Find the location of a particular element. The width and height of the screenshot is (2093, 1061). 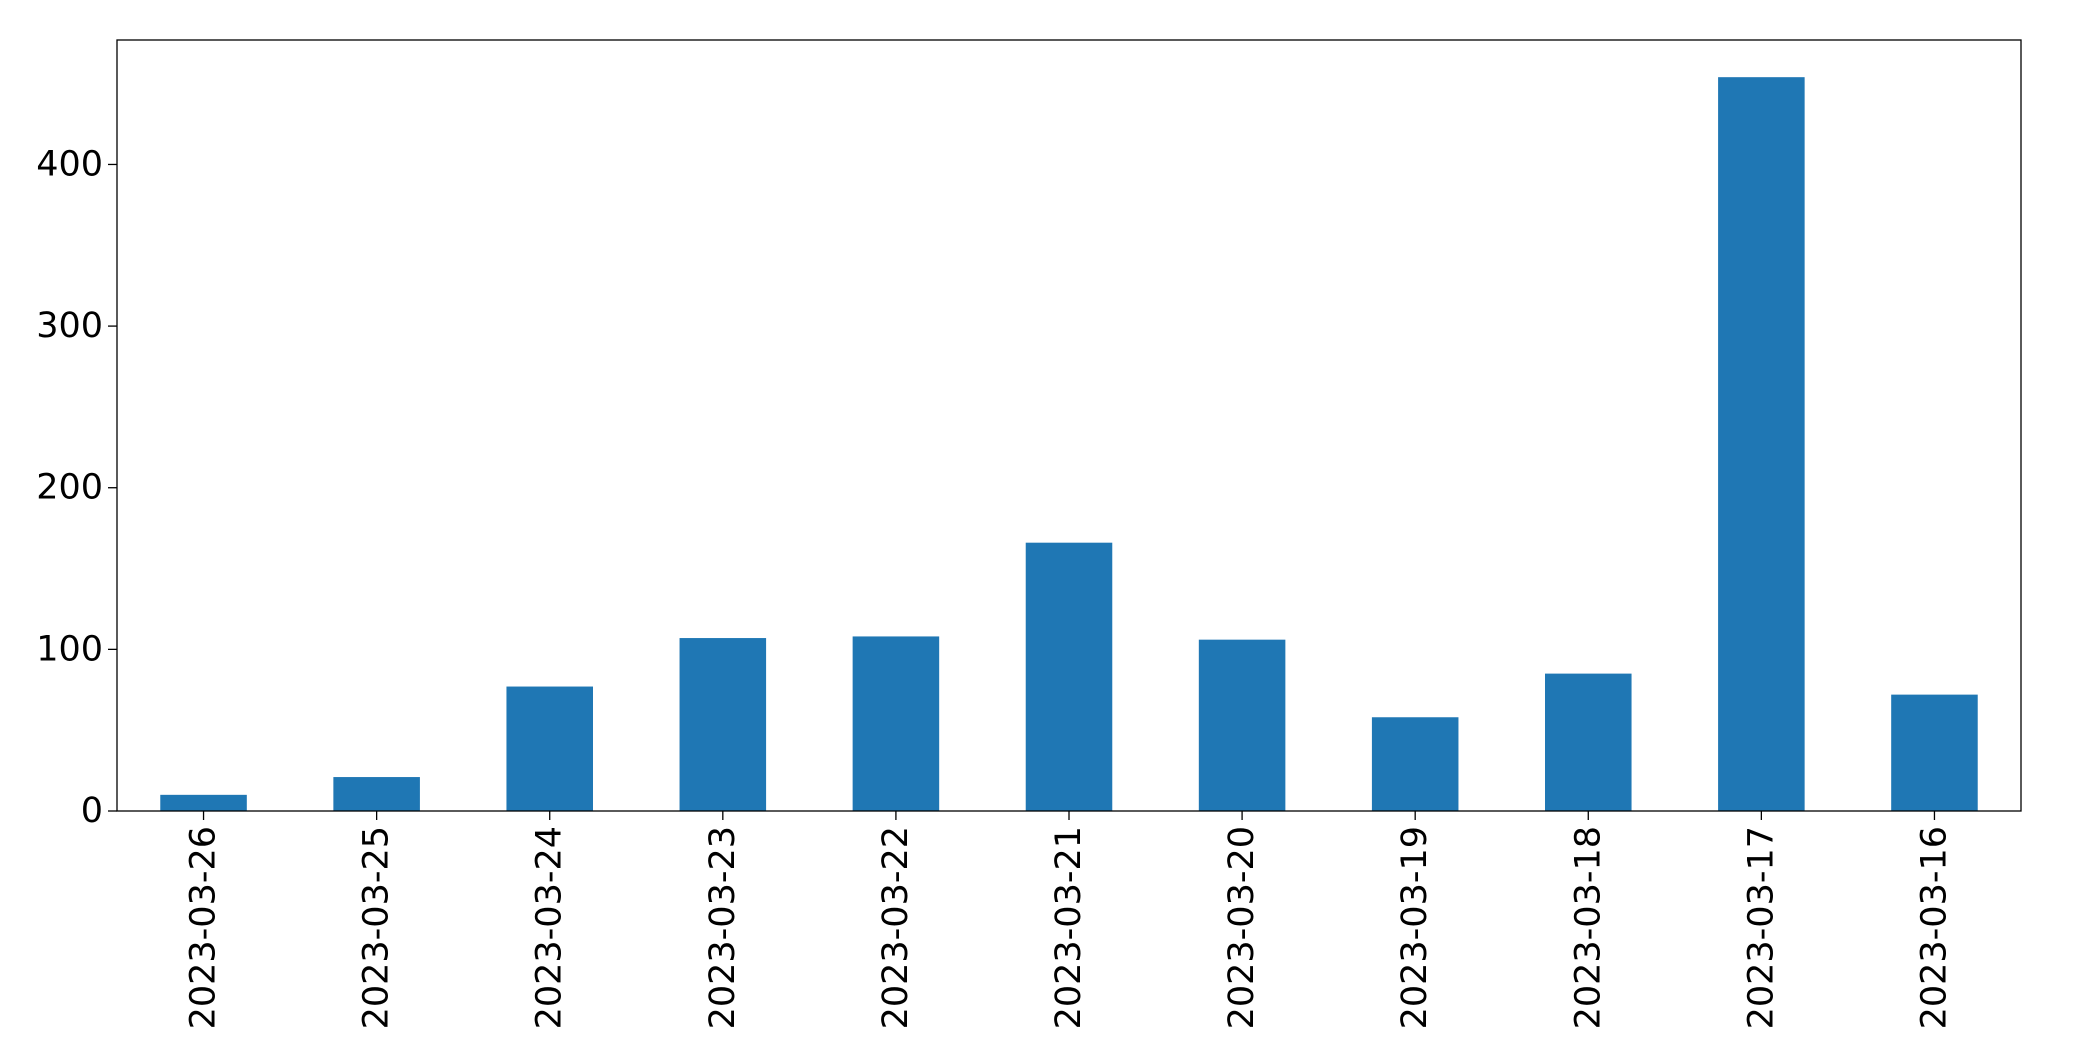

x-tick-label: 2023-03-17 is located at coordinates (1761, 927).